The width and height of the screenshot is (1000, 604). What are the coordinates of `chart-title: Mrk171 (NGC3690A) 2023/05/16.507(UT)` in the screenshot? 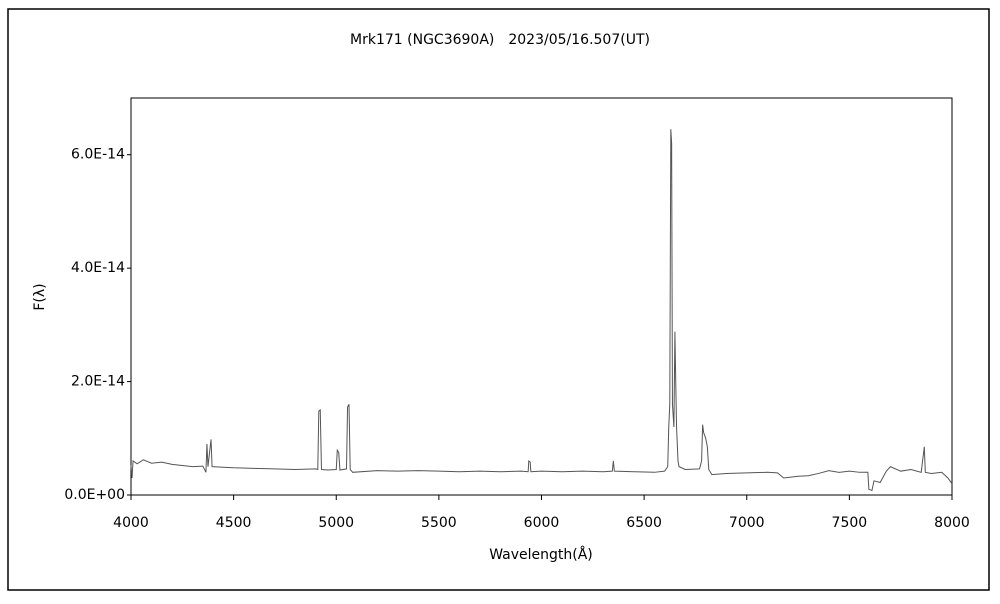 It's located at (500, 40).